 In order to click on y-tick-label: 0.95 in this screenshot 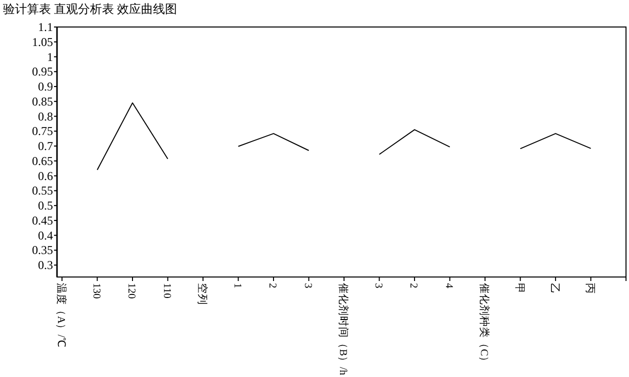, I will do `click(42, 71)`.